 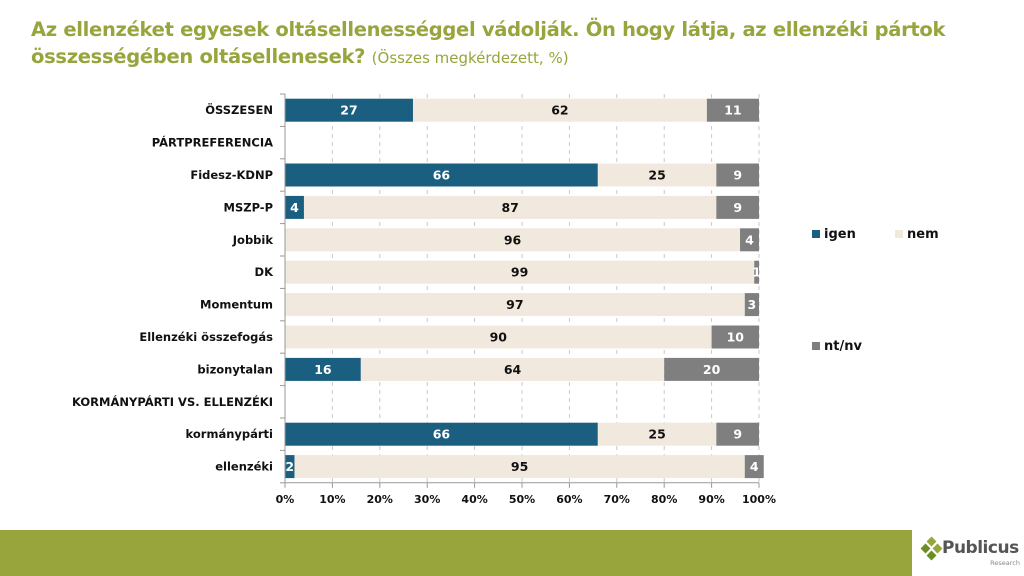 What do you see at coordinates (212, 142) in the screenshot?
I see `category-label: PÁRTPREFERENCIA` at bounding box center [212, 142].